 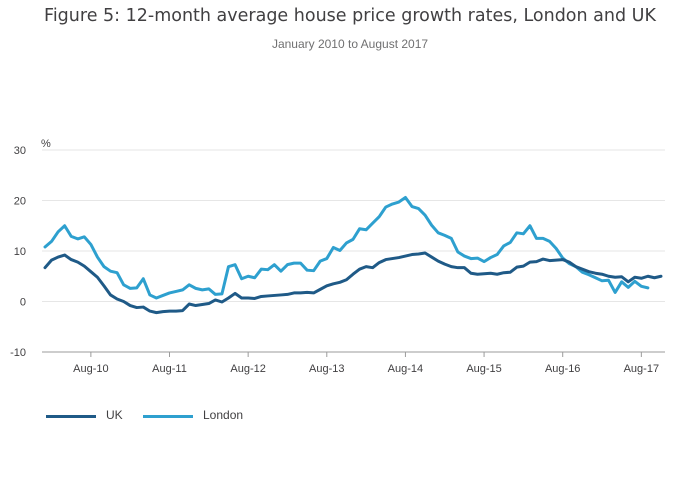 What do you see at coordinates (223, 415) in the screenshot?
I see `legend-label-london: London` at bounding box center [223, 415].